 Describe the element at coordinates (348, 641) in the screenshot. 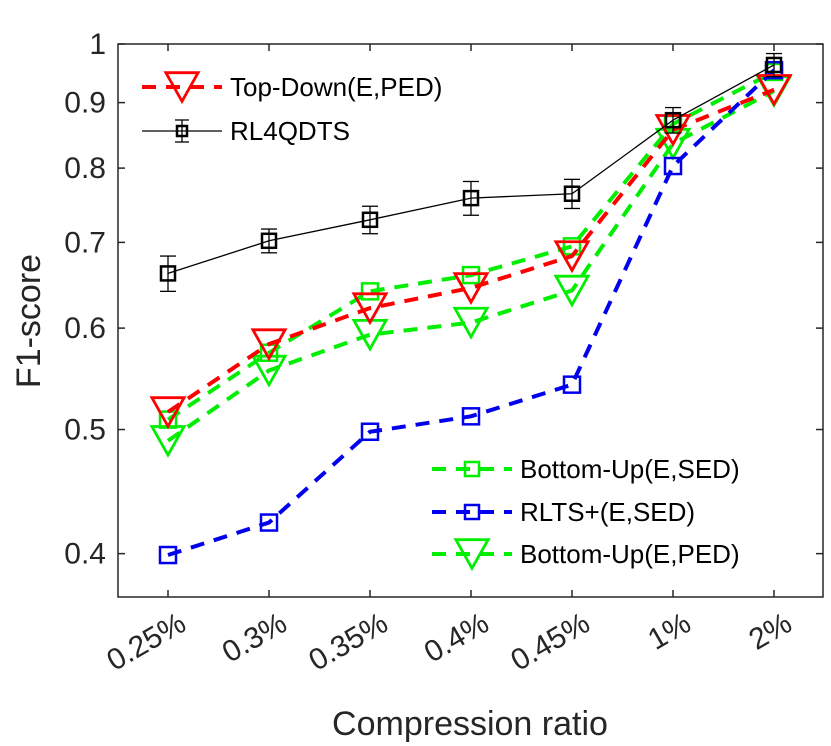

I see `x-tick-label: 0.35%` at that location.